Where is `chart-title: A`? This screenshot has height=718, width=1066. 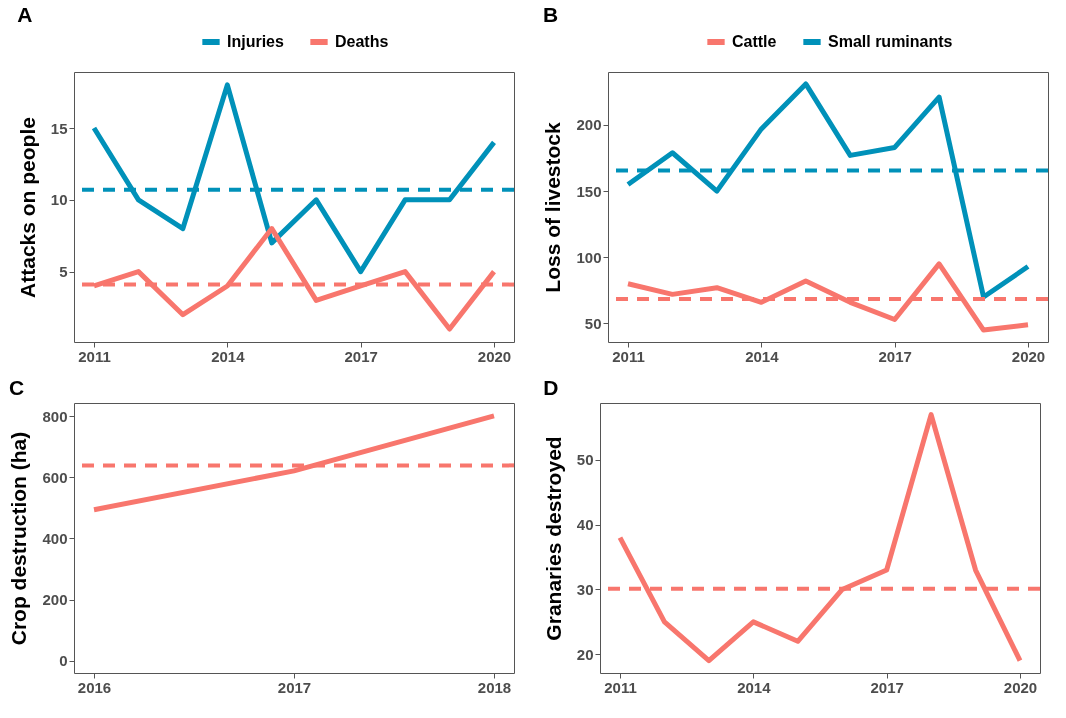 chart-title: A is located at coordinates (25, 14).